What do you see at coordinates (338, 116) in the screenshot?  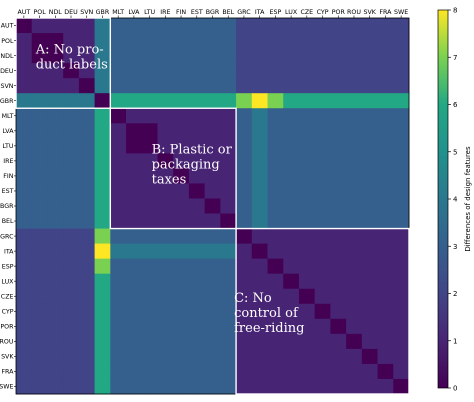 I see `cell-MLT-POR` at bounding box center [338, 116].